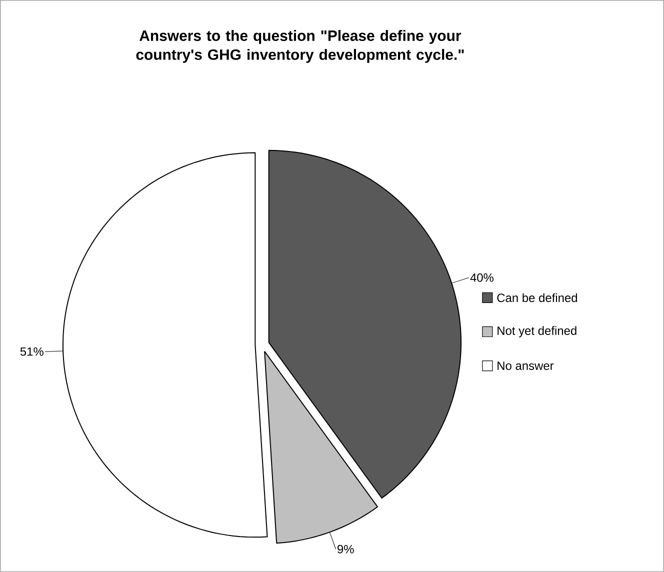  Describe the element at coordinates (346, 549) in the screenshot. I see `data-label: 9%` at that location.